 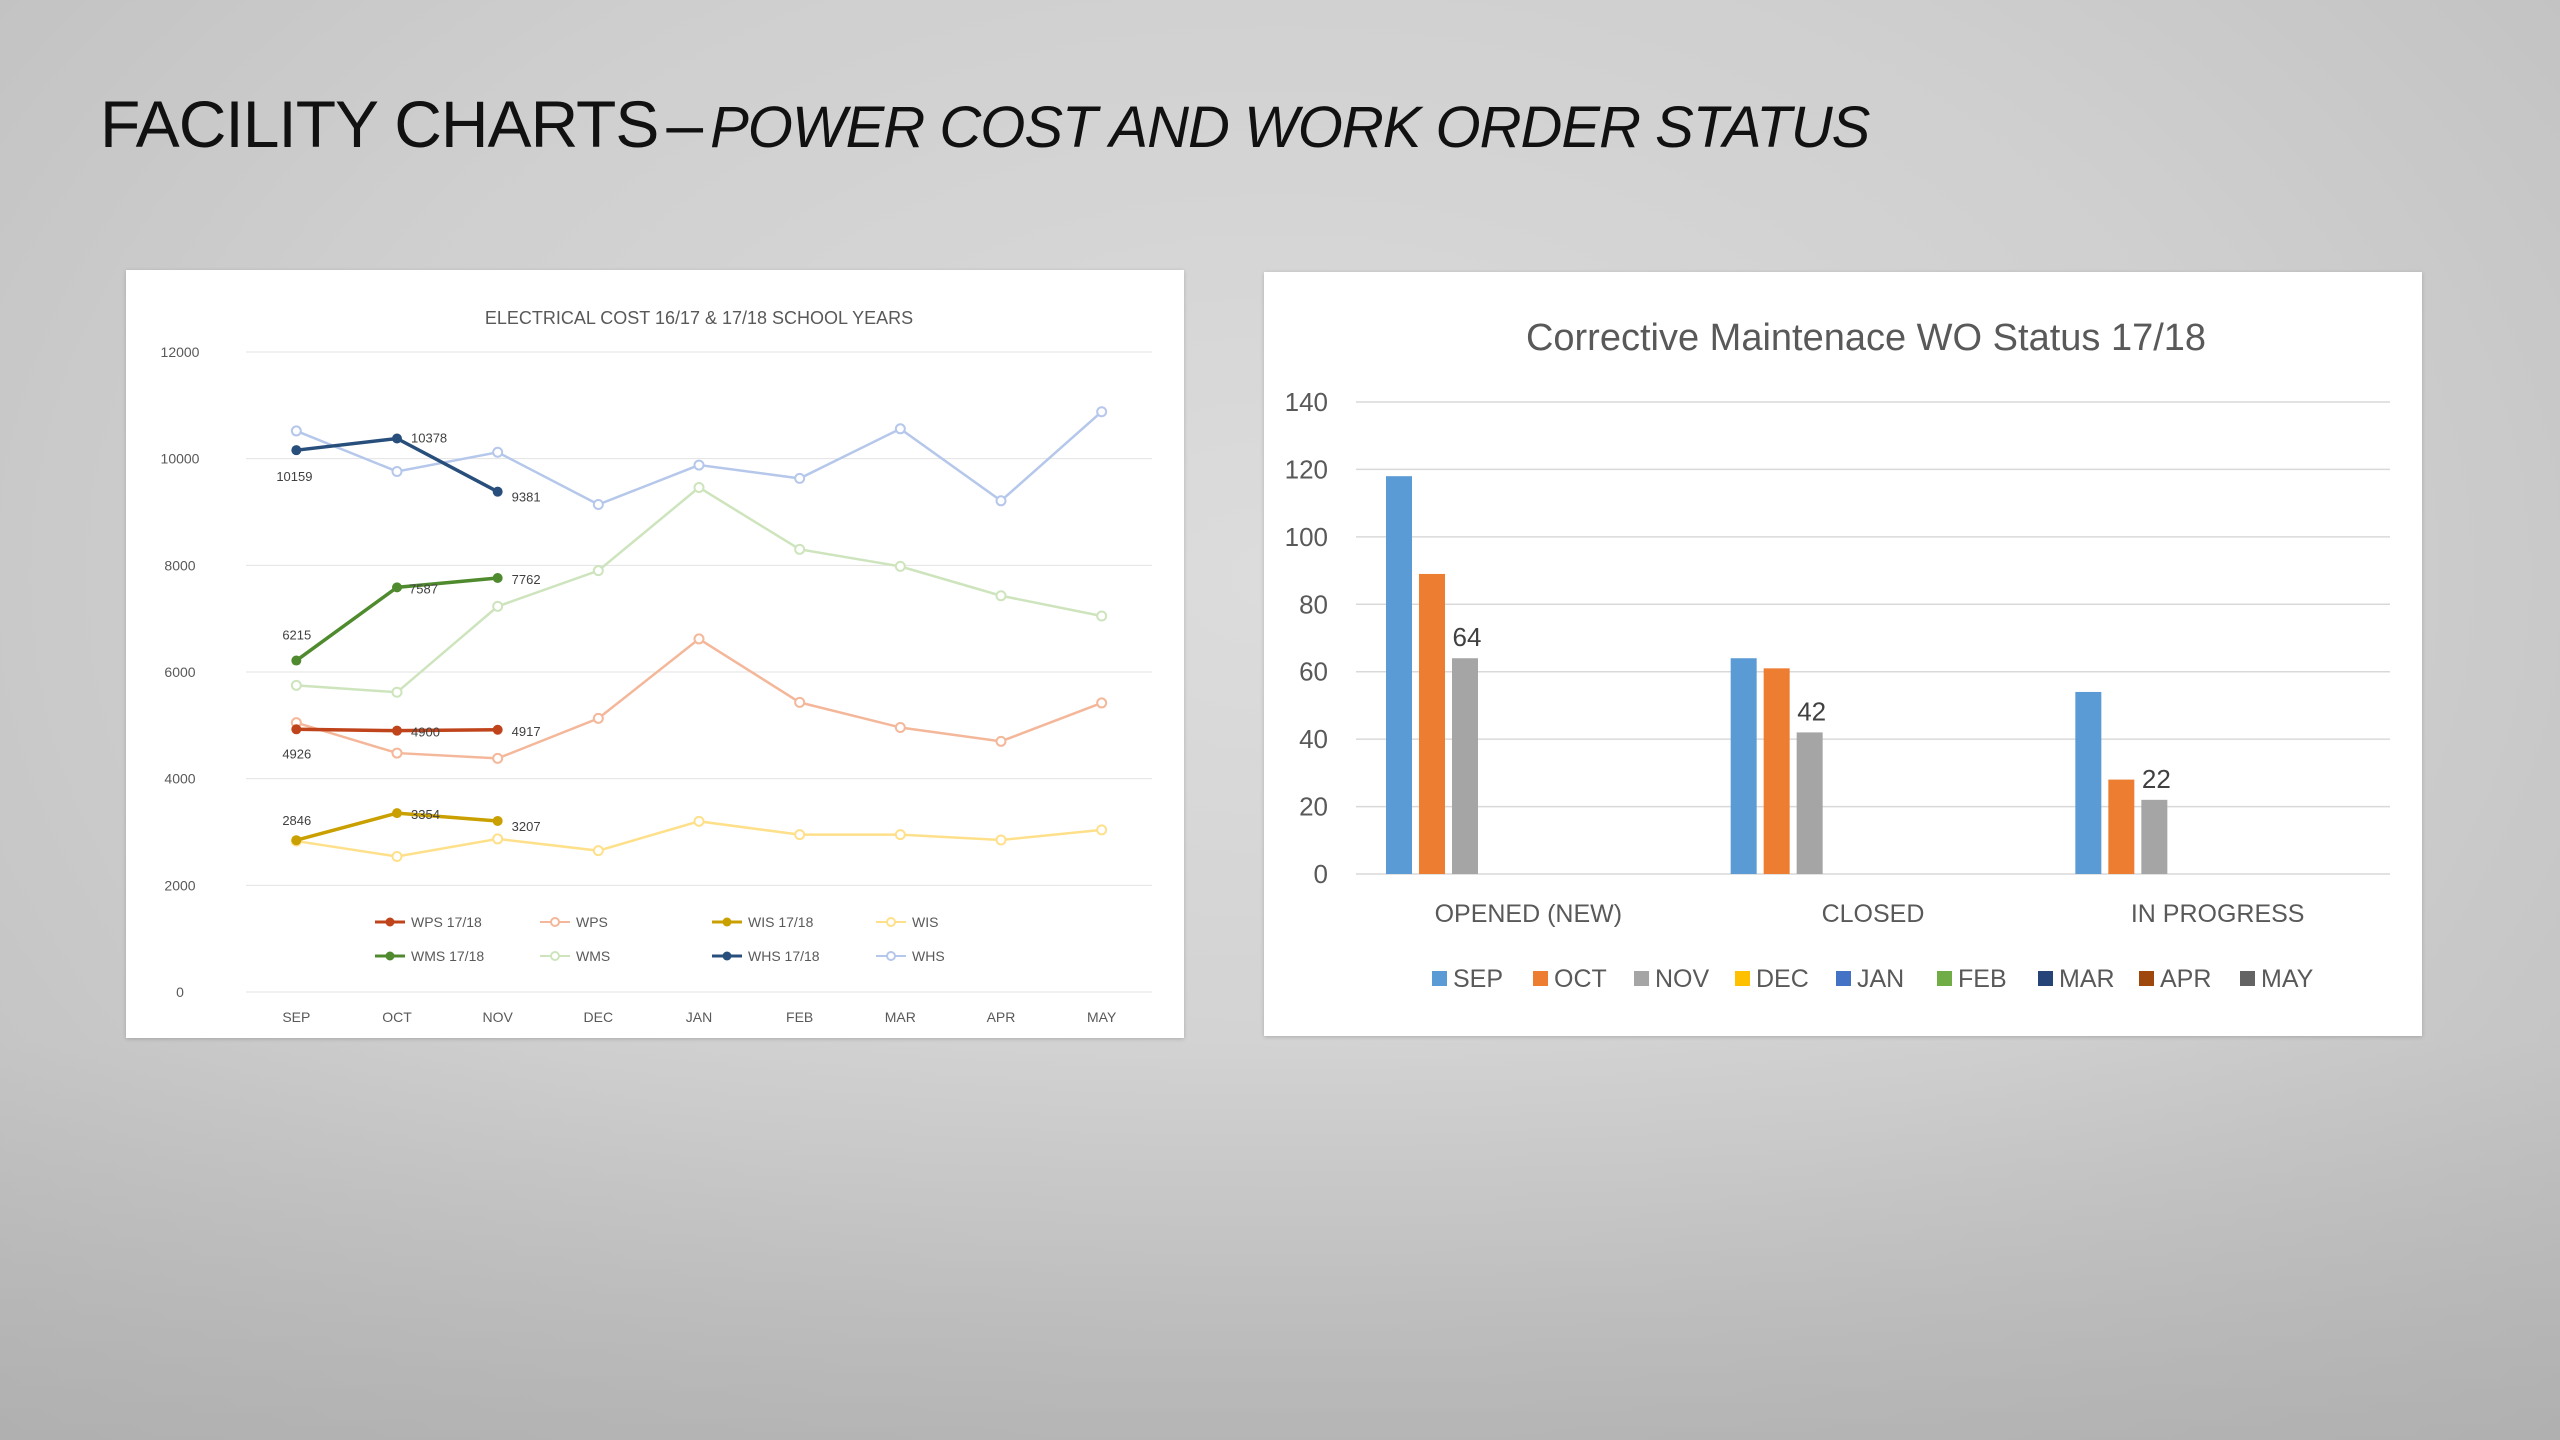 What do you see at coordinates (296, 753) in the screenshot?
I see `data-label-wps-17-18-sep: 4926` at bounding box center [296, 753].